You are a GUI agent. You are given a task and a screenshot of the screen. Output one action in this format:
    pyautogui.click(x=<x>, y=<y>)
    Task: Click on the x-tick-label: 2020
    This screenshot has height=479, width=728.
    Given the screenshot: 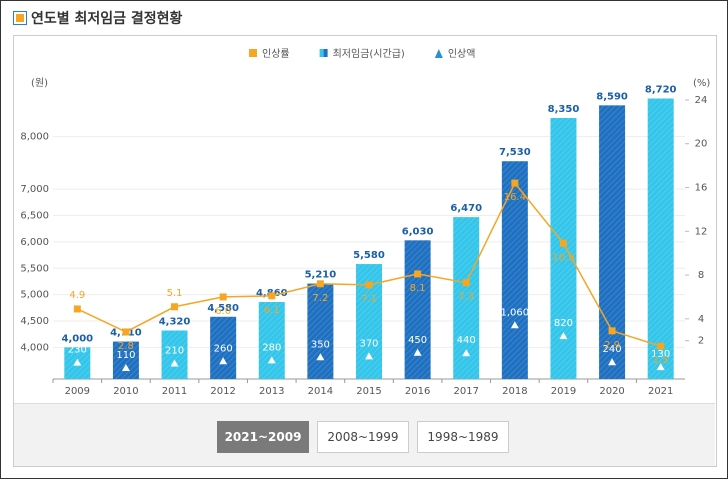 What is the action you would take?
    pyautogui.click(x=611, y=391)
    